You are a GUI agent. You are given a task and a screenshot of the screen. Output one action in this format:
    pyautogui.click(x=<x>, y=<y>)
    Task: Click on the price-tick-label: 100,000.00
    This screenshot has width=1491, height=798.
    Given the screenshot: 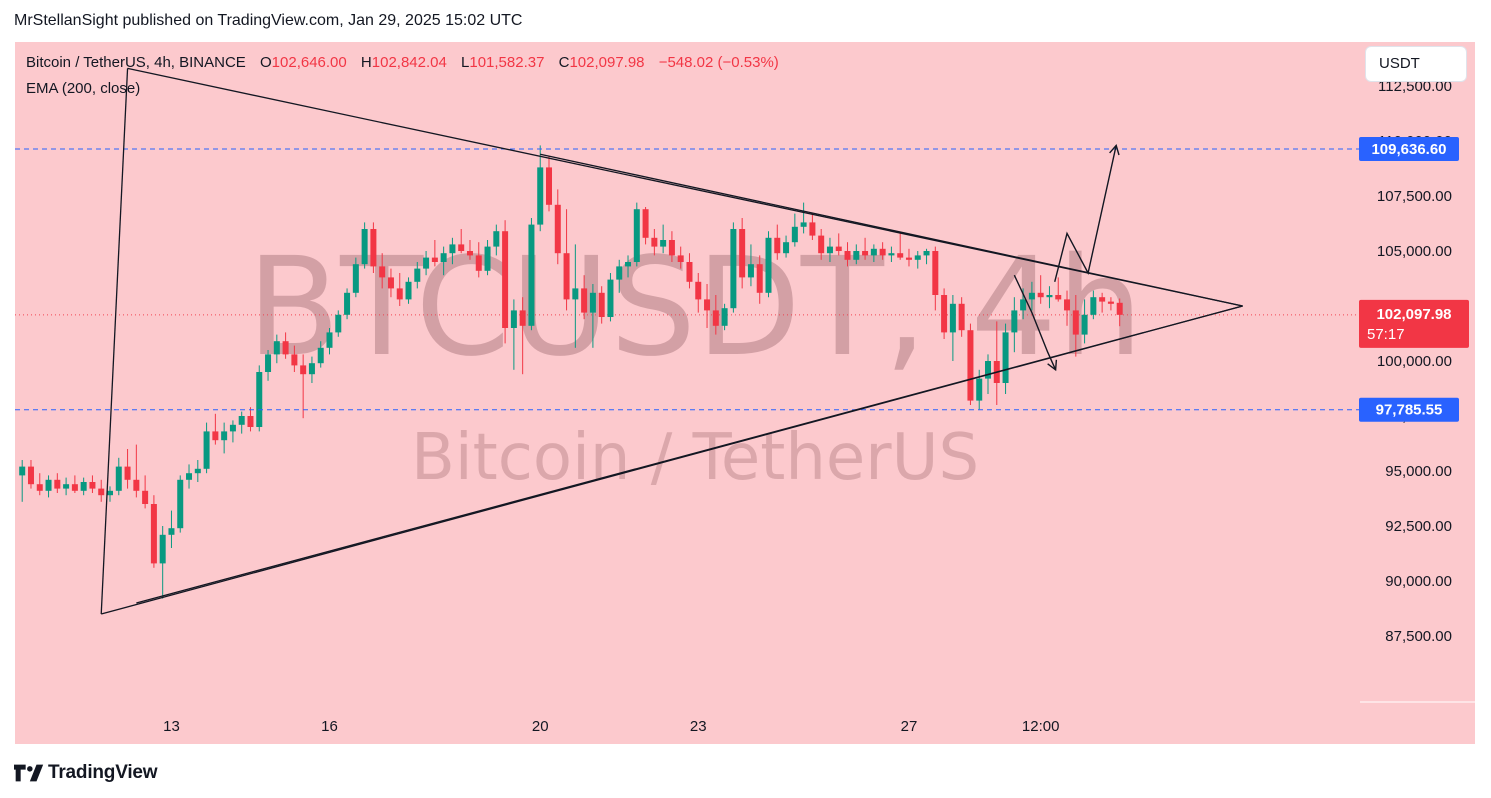 What is the action you would take?
    pyautogui.click(x=1414, y=361)
    